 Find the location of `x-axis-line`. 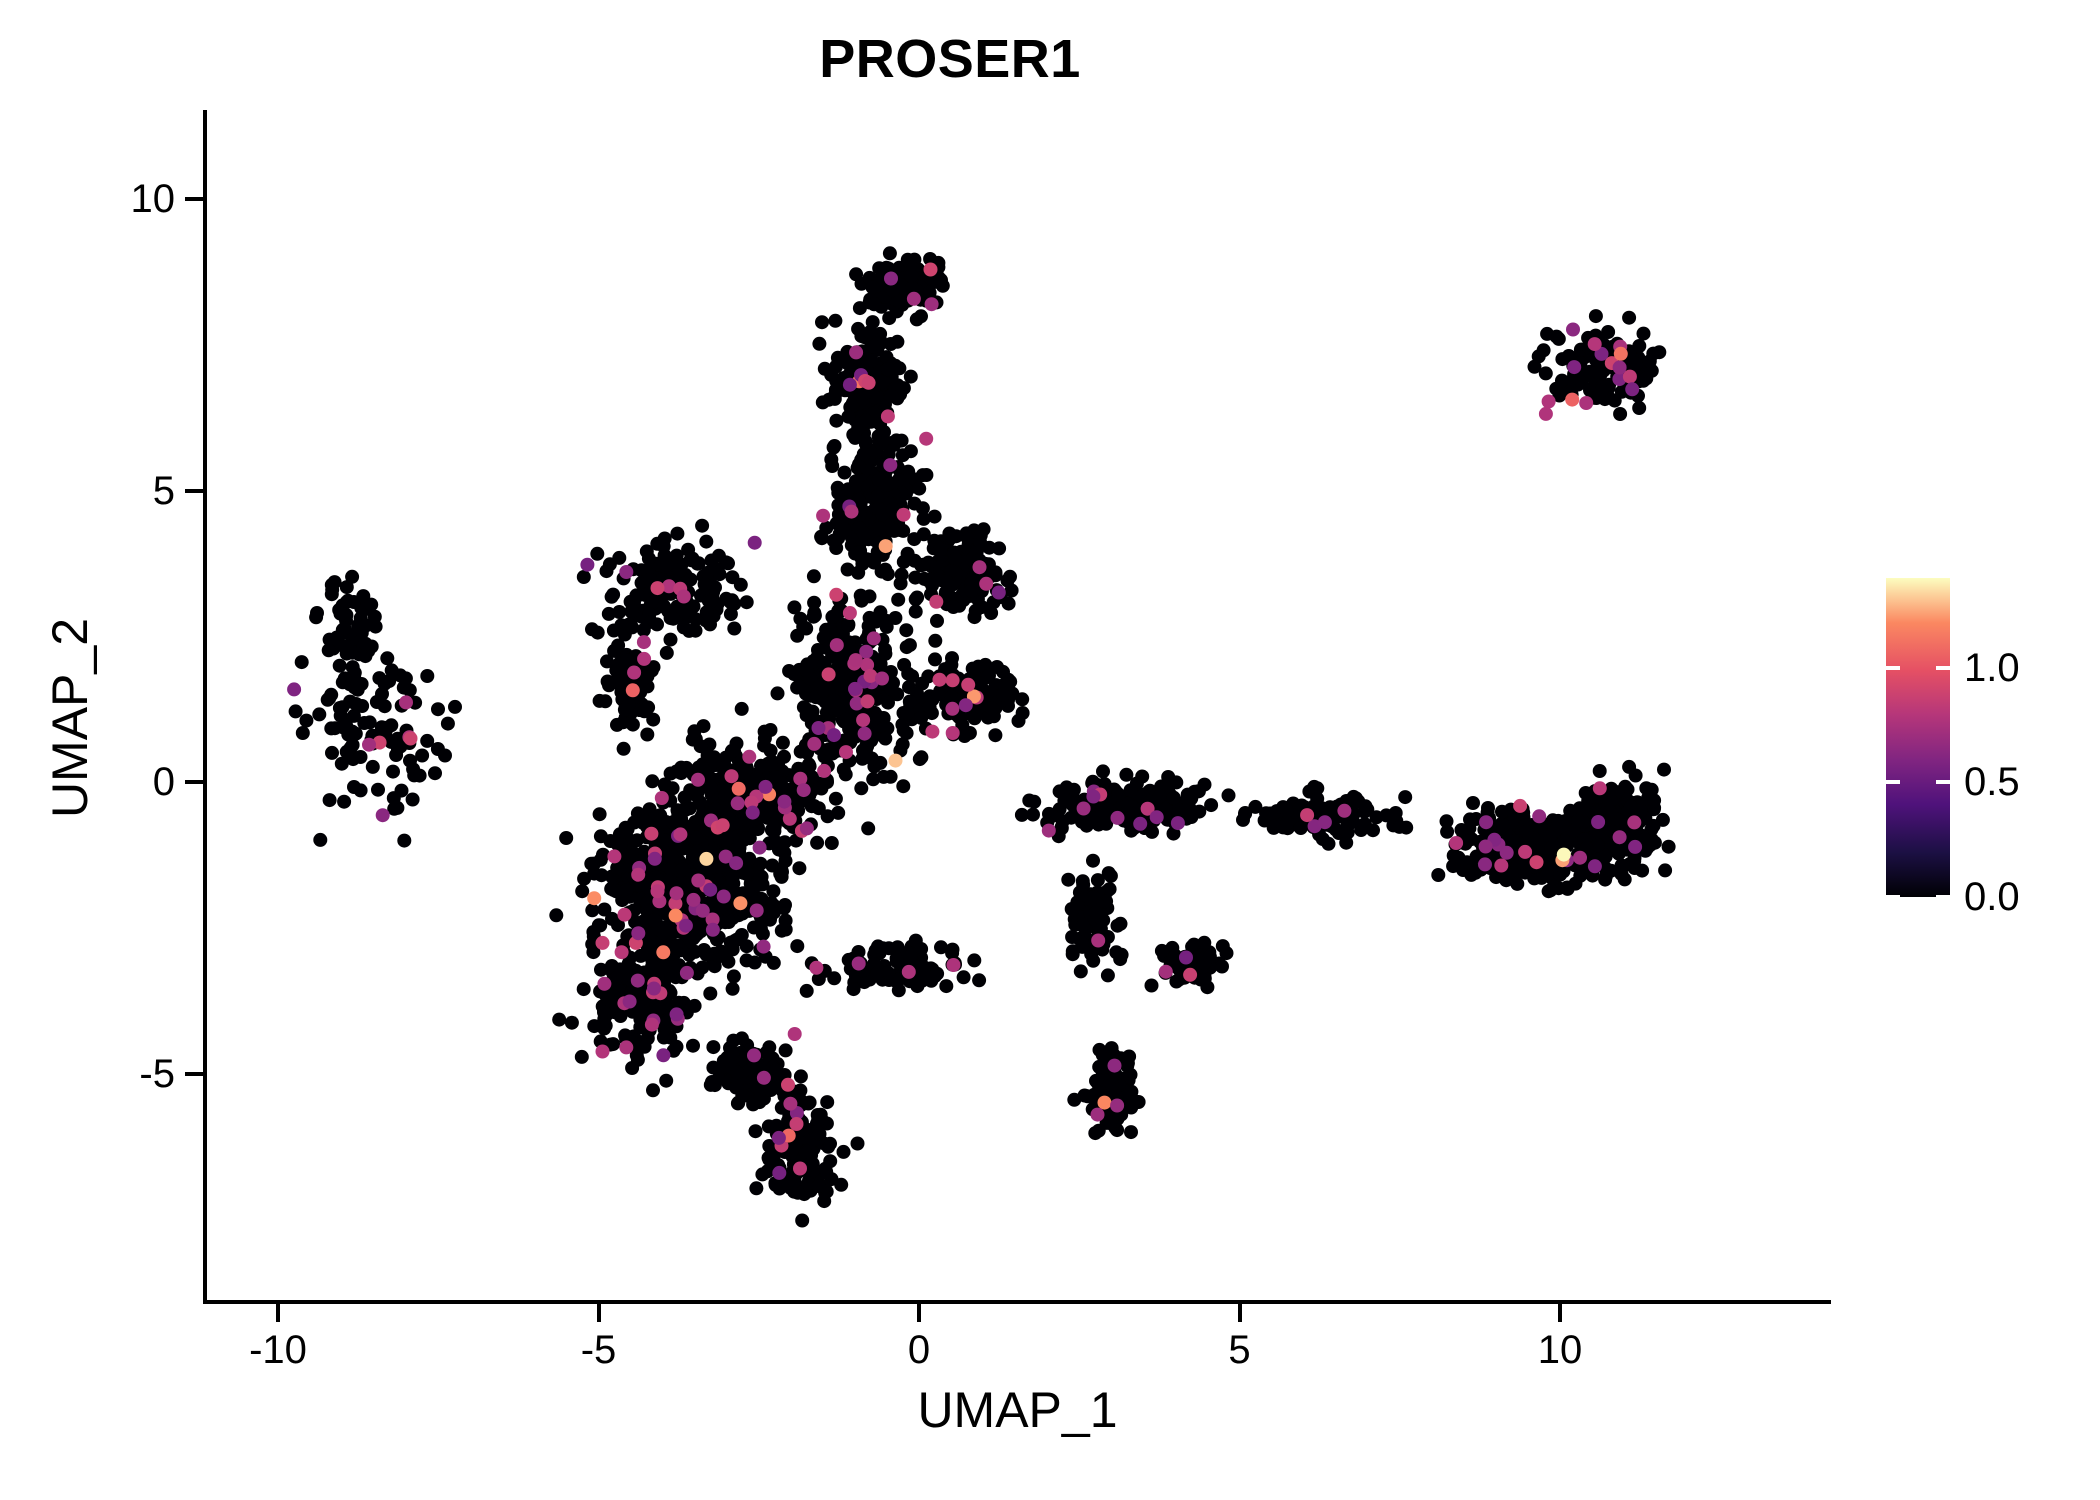

x-axis-line is located at coordinates (1017, 1302).